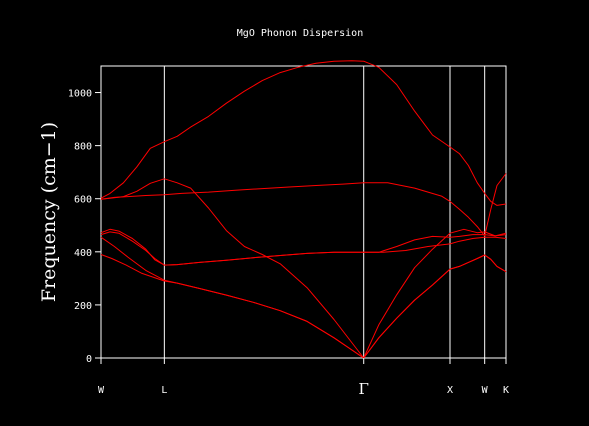  Describe the element at coordinates (83, 147) in the screenshot. I see `y-tick-label: 800` at that location.